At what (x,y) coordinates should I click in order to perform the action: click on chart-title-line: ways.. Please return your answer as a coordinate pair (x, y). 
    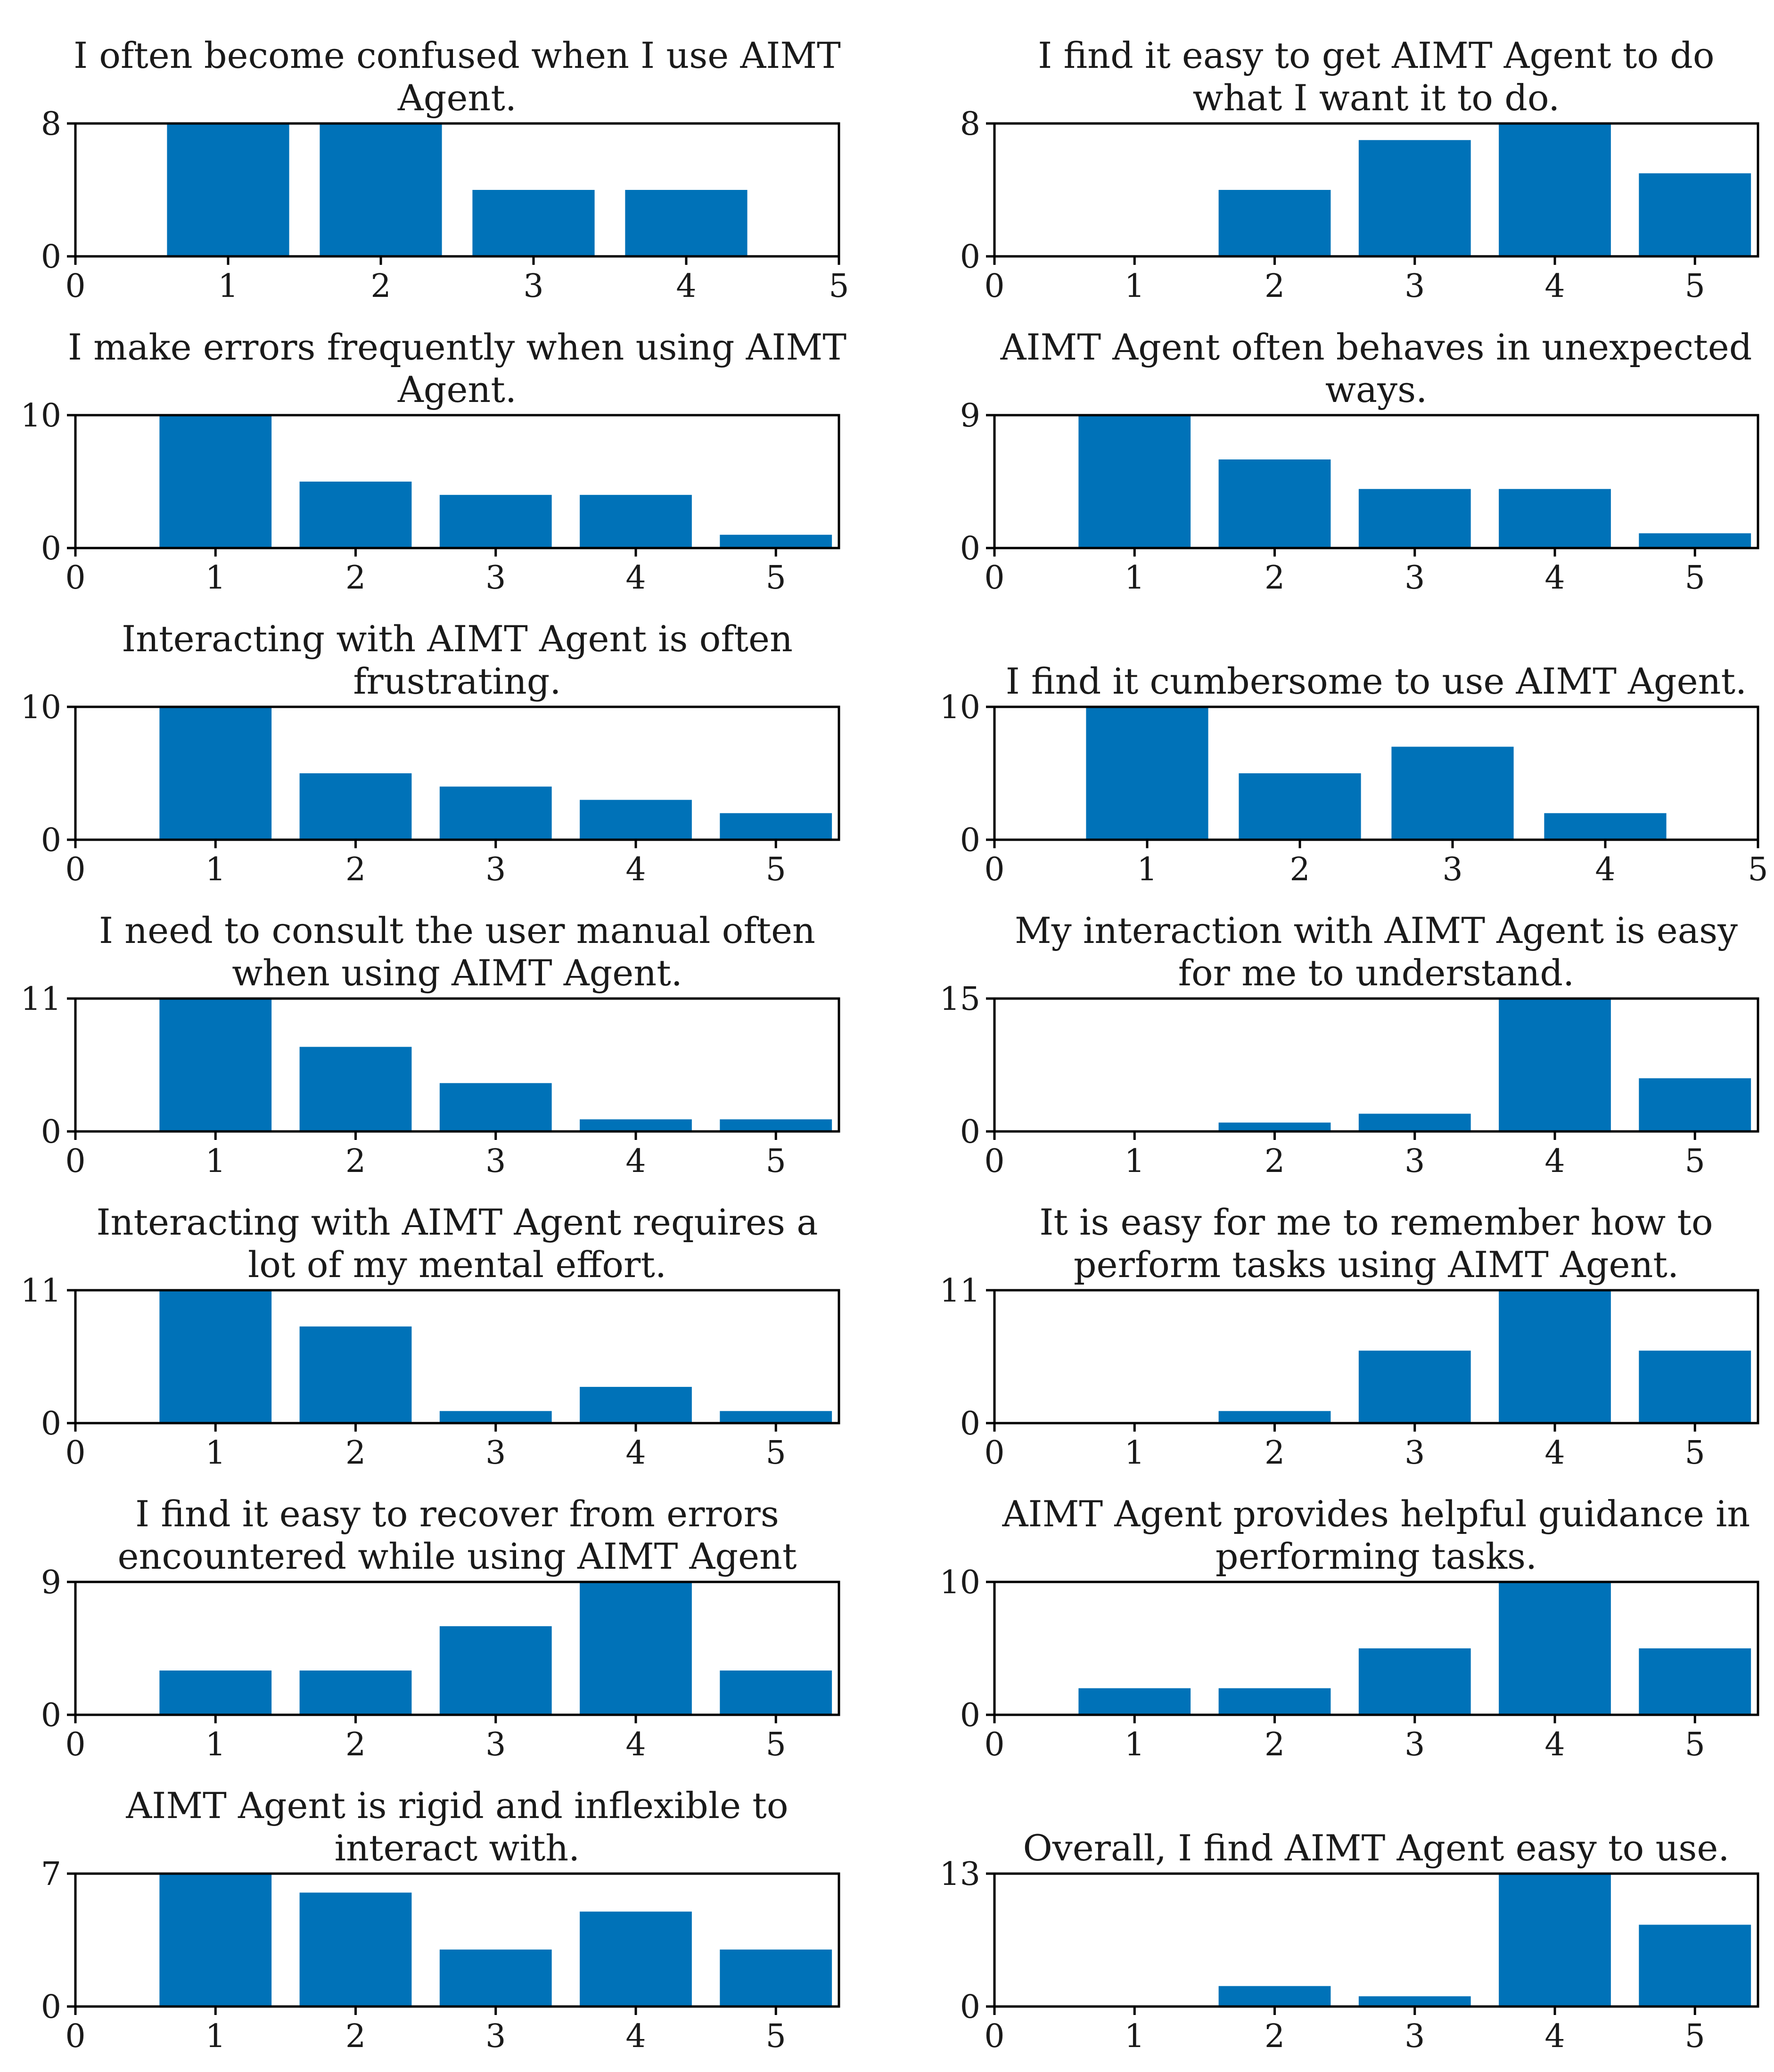
    Looking at the image, I should click on (1376, 389).